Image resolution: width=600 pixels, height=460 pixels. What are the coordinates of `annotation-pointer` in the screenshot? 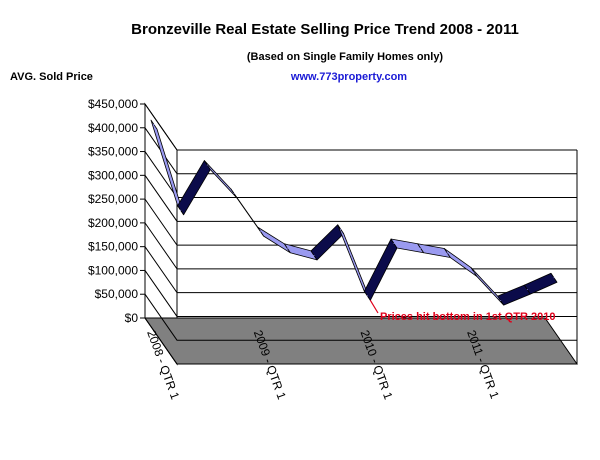 It's located at (374, 307).